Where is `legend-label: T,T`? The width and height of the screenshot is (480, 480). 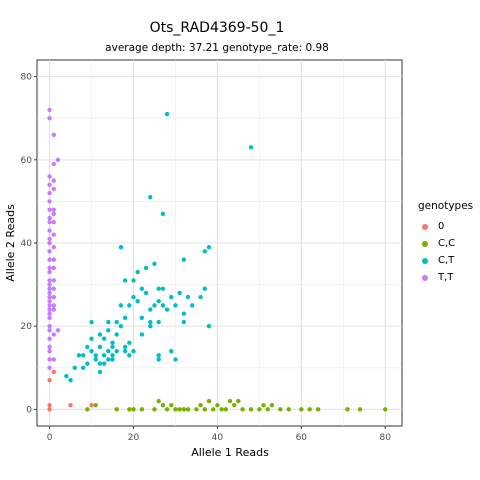 legend-label: T,T is located at coordinates (446, 277).